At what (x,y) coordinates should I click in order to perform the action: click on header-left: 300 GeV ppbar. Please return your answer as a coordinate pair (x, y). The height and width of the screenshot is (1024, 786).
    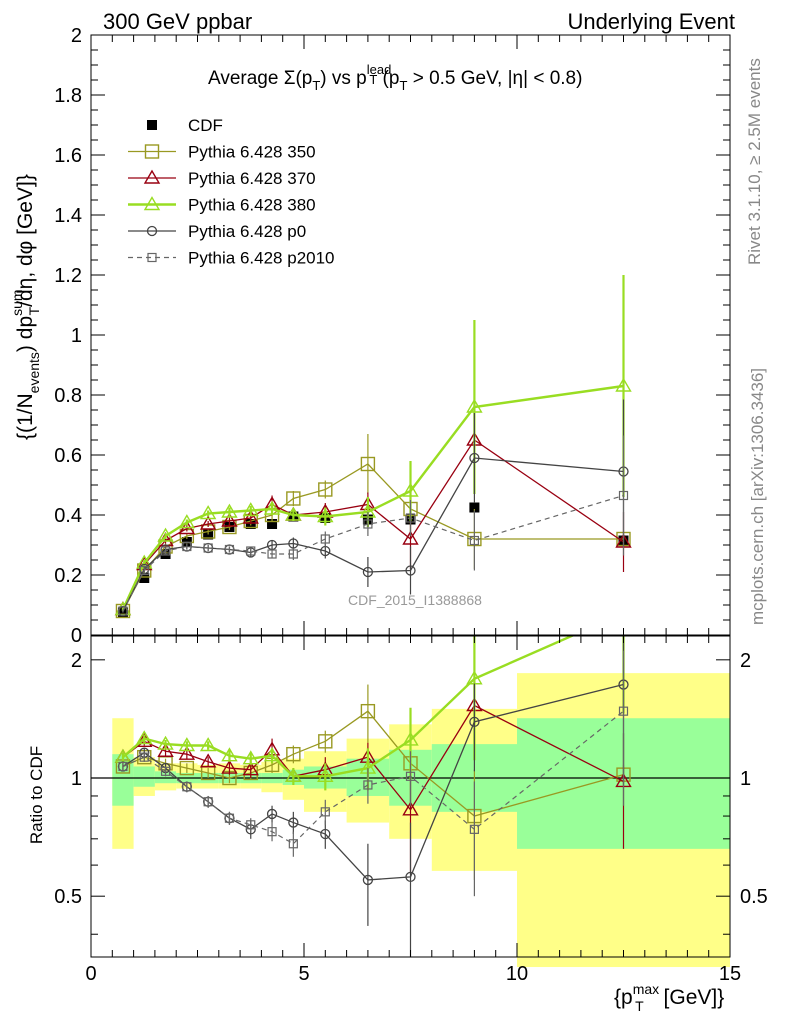
    Looking at the image, I should click on (177, 21).